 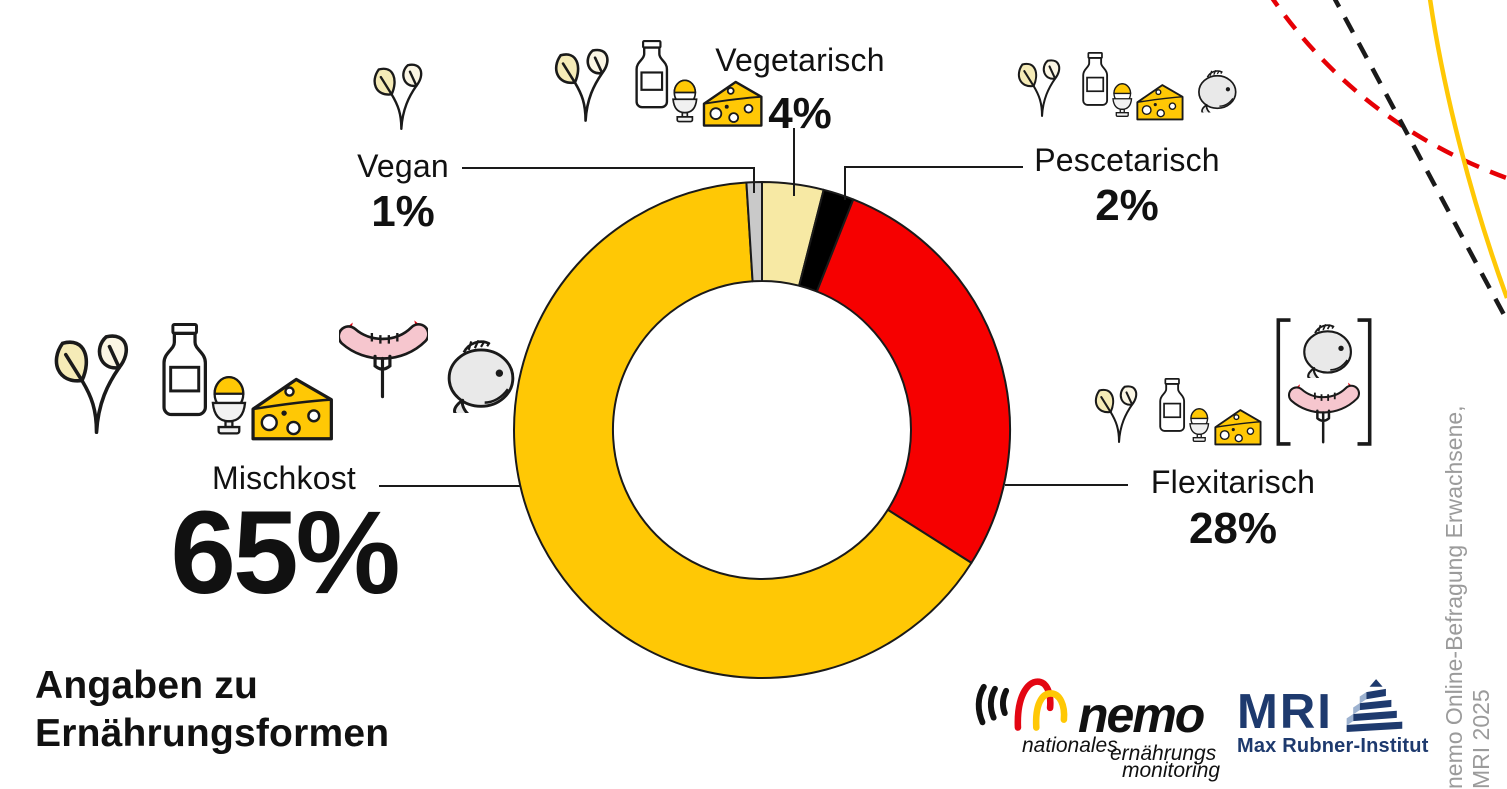 What do you see at coordinates (1233, 482) in the screenshot?
I see `flexitarisch-label: Flexitarisch` at bounding box center [1233, 482].